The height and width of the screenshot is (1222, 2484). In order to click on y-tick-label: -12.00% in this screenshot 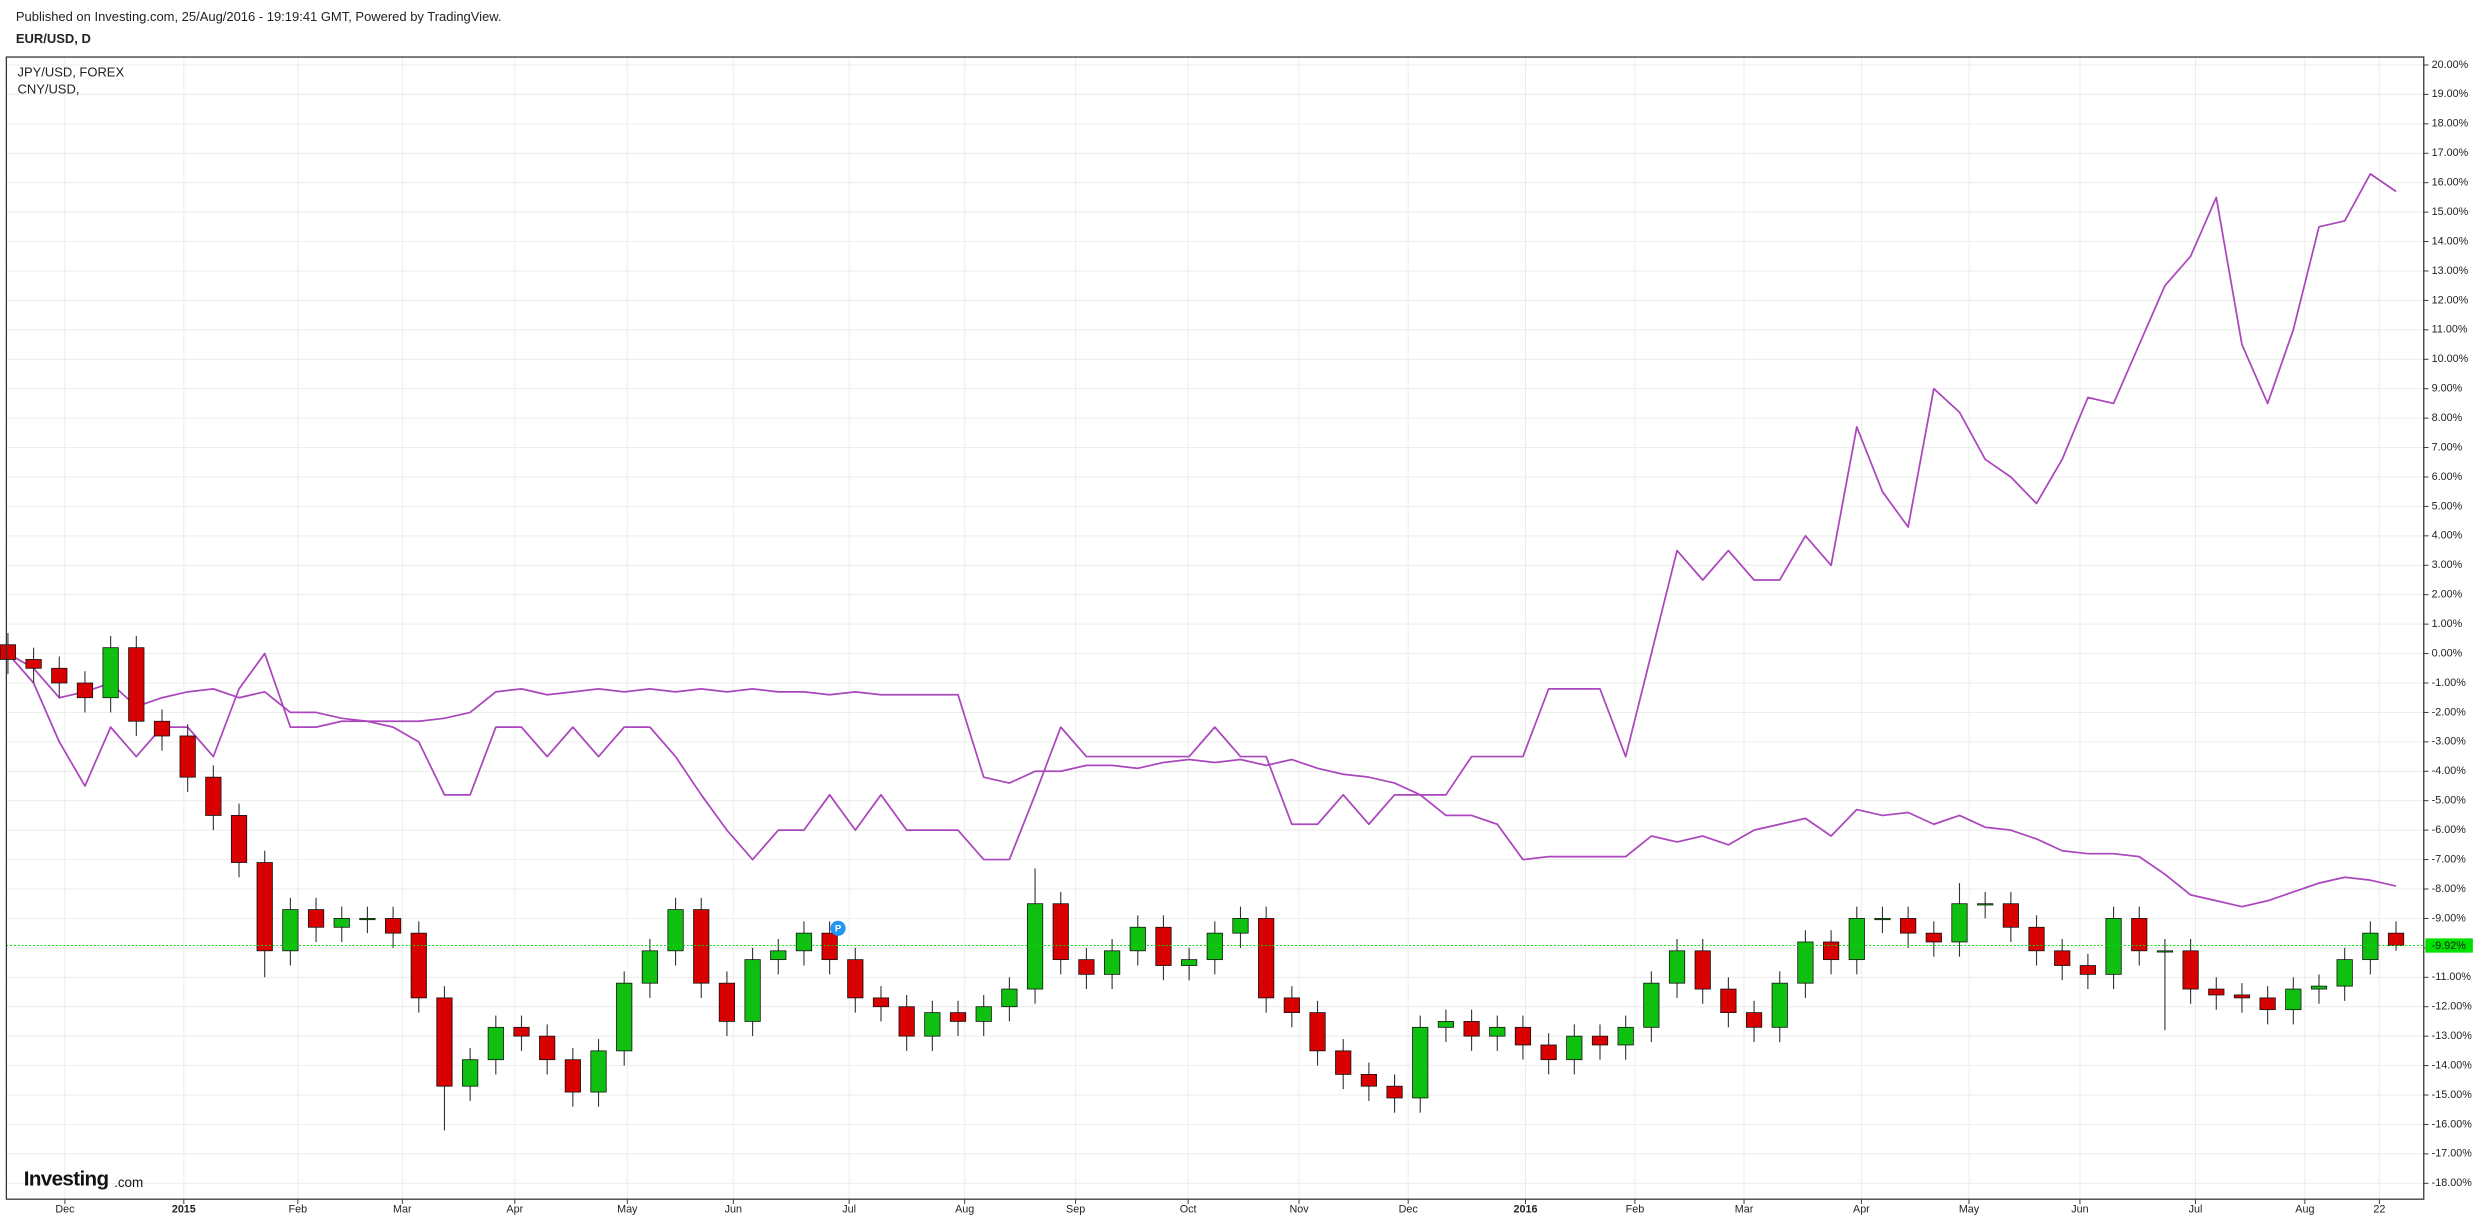, I will do `click(2452, 1007)`.